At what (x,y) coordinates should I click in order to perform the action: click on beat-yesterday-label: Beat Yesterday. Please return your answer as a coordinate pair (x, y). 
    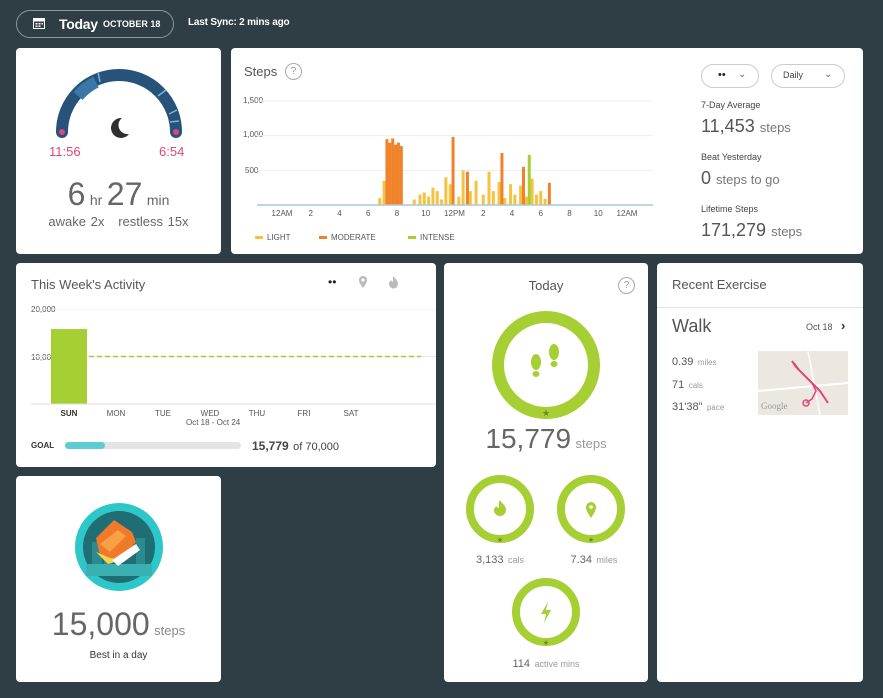
    Looking at the image, I should click on (731, 157).